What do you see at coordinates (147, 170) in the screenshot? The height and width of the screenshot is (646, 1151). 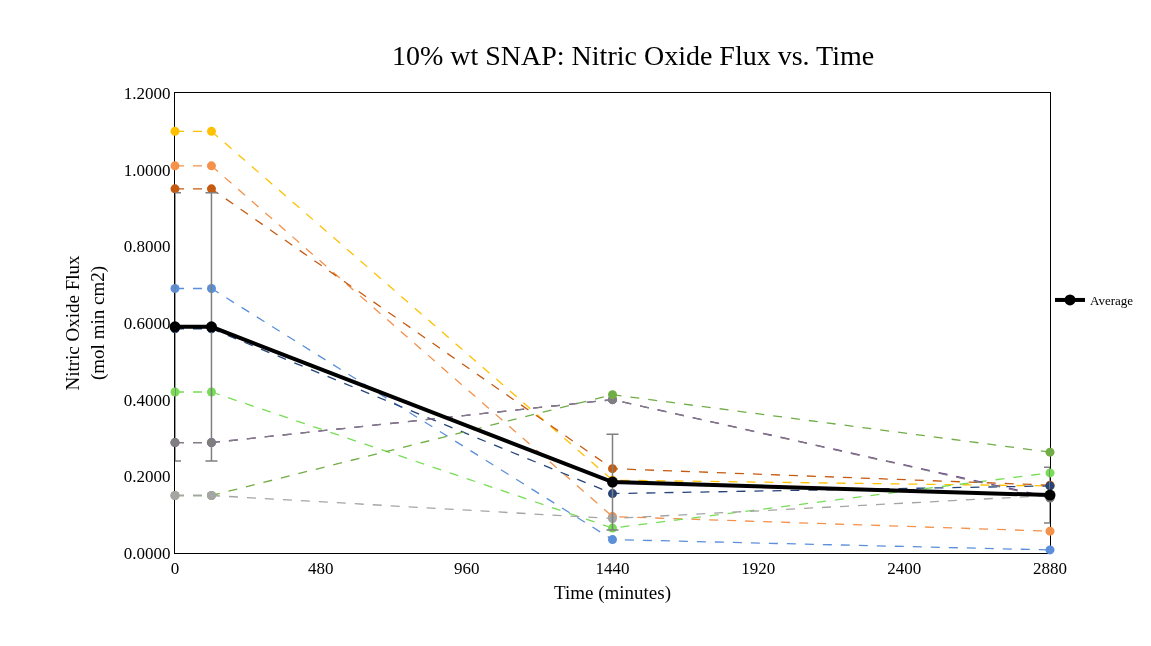 I see `y-tick-label: 1.0000` at bounding box center [147, 170].